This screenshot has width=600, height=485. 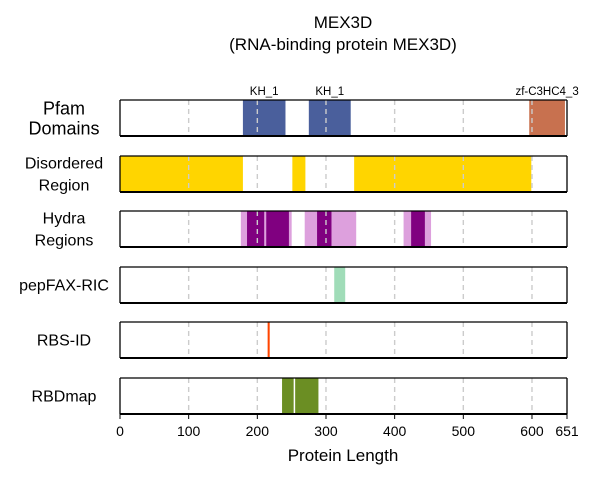 What do you see at coordinates (347, 426) in the screenshot?
I see `x-axis: 0 100 200 300 400 500 600 651` at bounding box center [347, 426].